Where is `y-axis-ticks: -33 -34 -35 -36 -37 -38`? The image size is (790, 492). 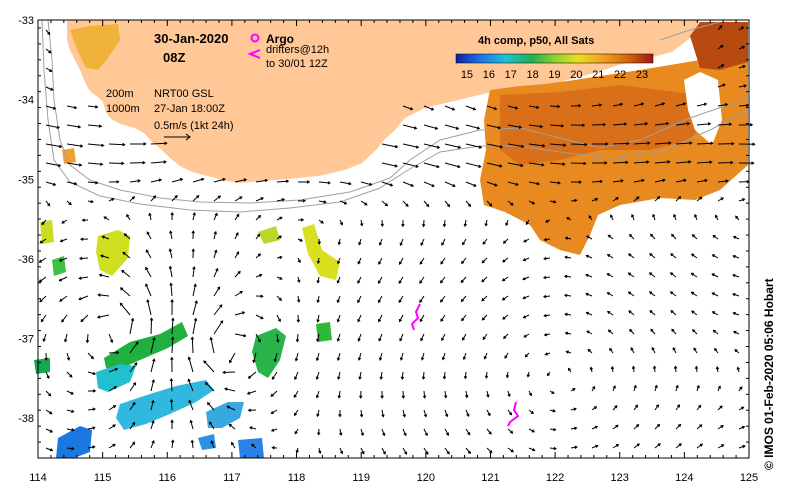
y-axis-ticks: -33 -34 -35 -36 -37 -38 is located at coordinates (26, 220).